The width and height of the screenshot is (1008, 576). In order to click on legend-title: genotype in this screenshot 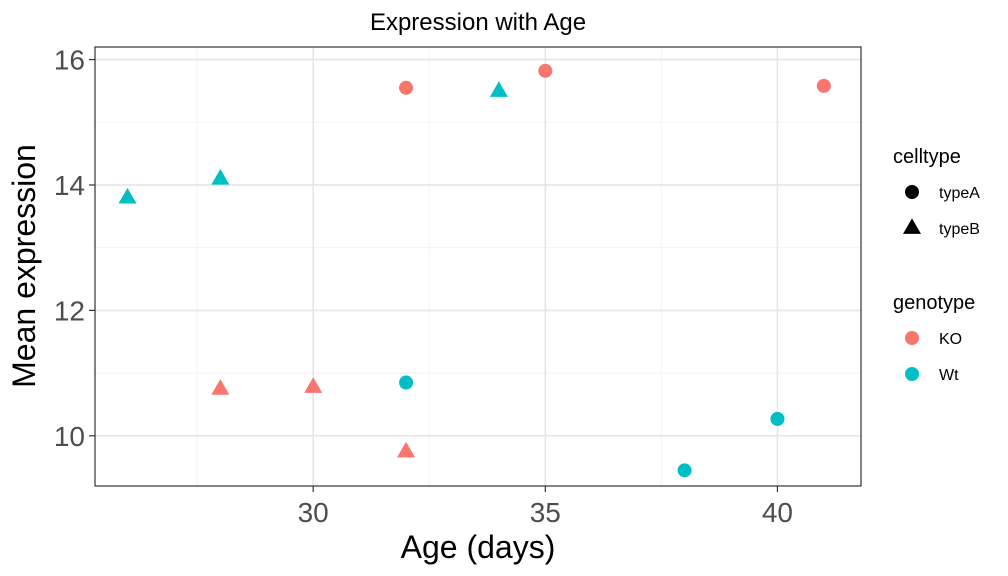, I will do `click(934, 303)`.